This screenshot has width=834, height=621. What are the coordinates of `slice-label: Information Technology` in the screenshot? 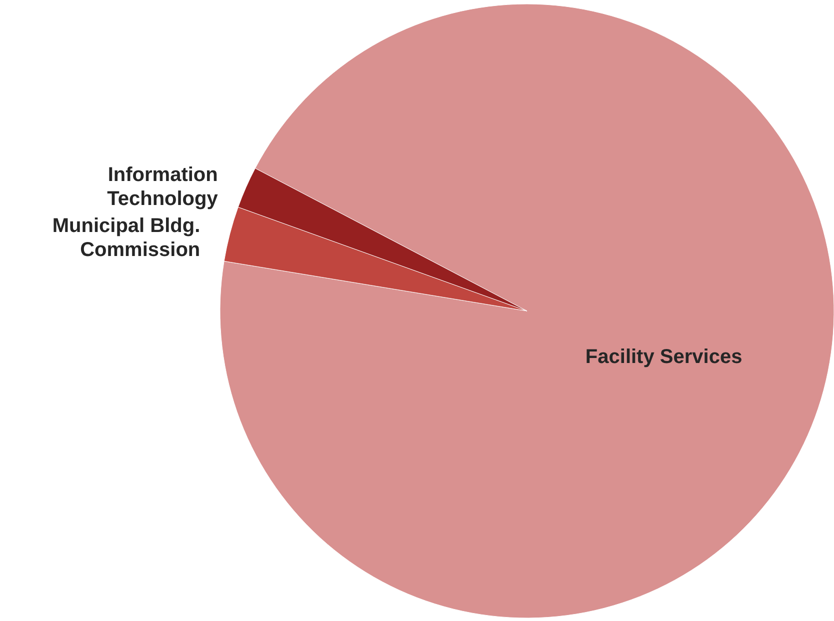 It's located at (163, 187).